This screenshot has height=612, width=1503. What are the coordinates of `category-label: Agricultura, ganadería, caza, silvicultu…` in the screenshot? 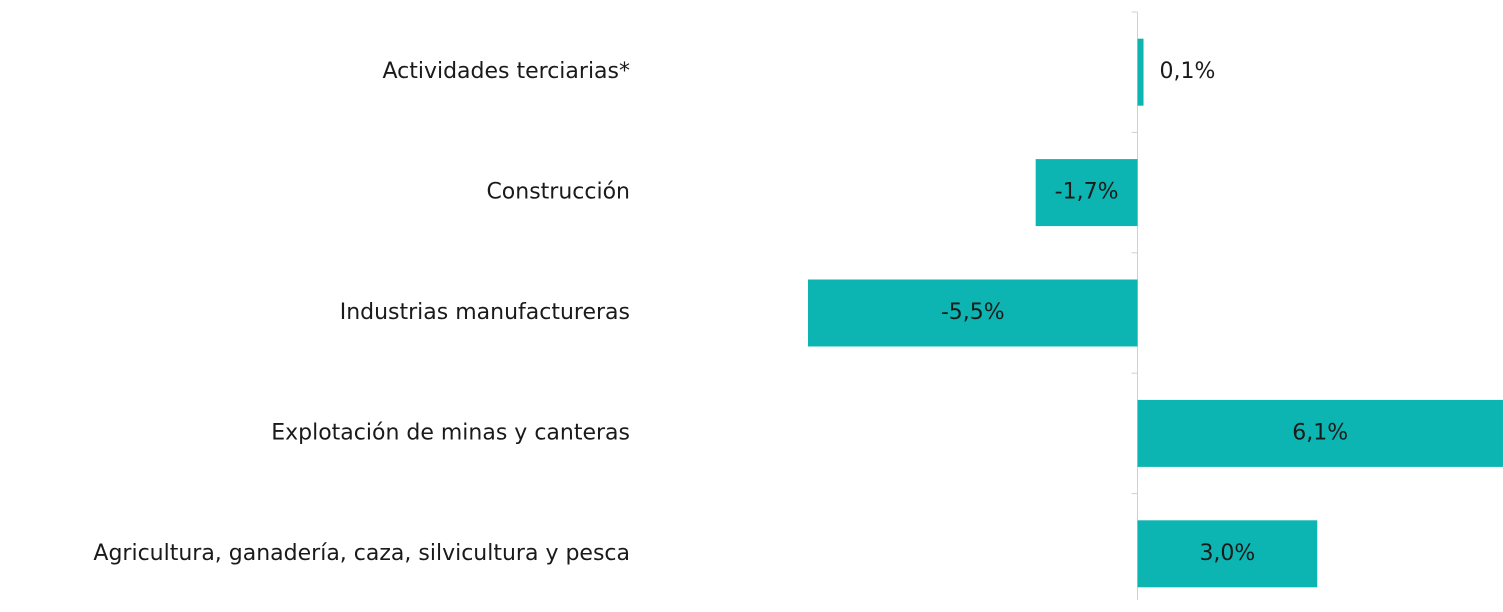 It's located at (361, 553).